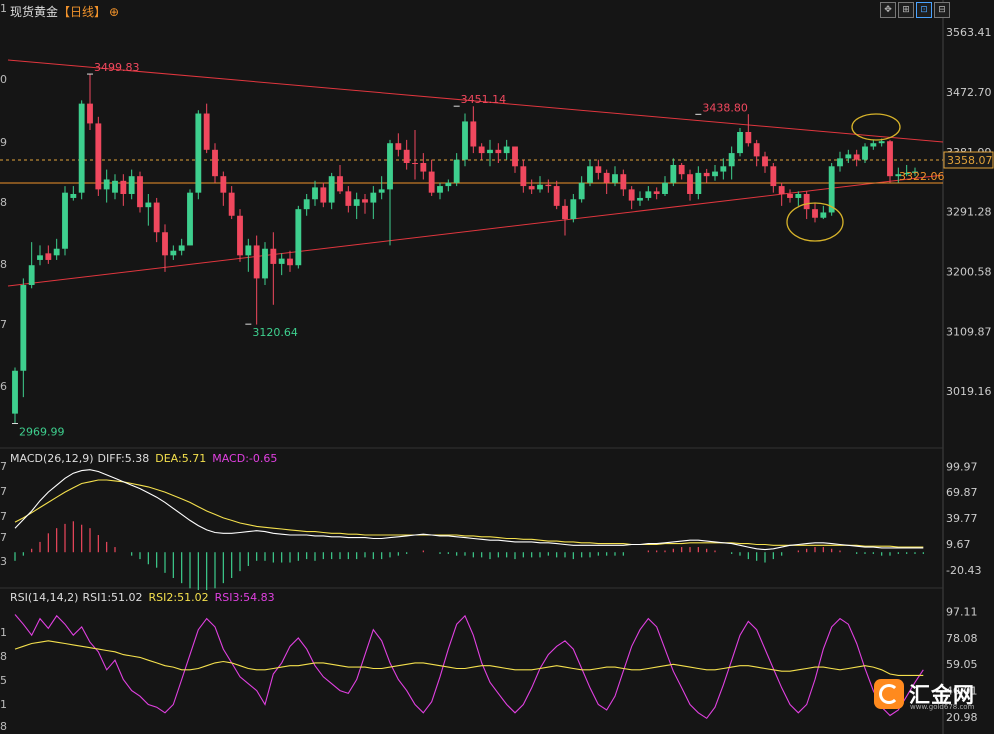 The height and width of the screenshot is (734, 994). What do you see at coordinates (843, 177) in the screenshot?
I see `ellipse-highlights` at bounding box center [843, 177].